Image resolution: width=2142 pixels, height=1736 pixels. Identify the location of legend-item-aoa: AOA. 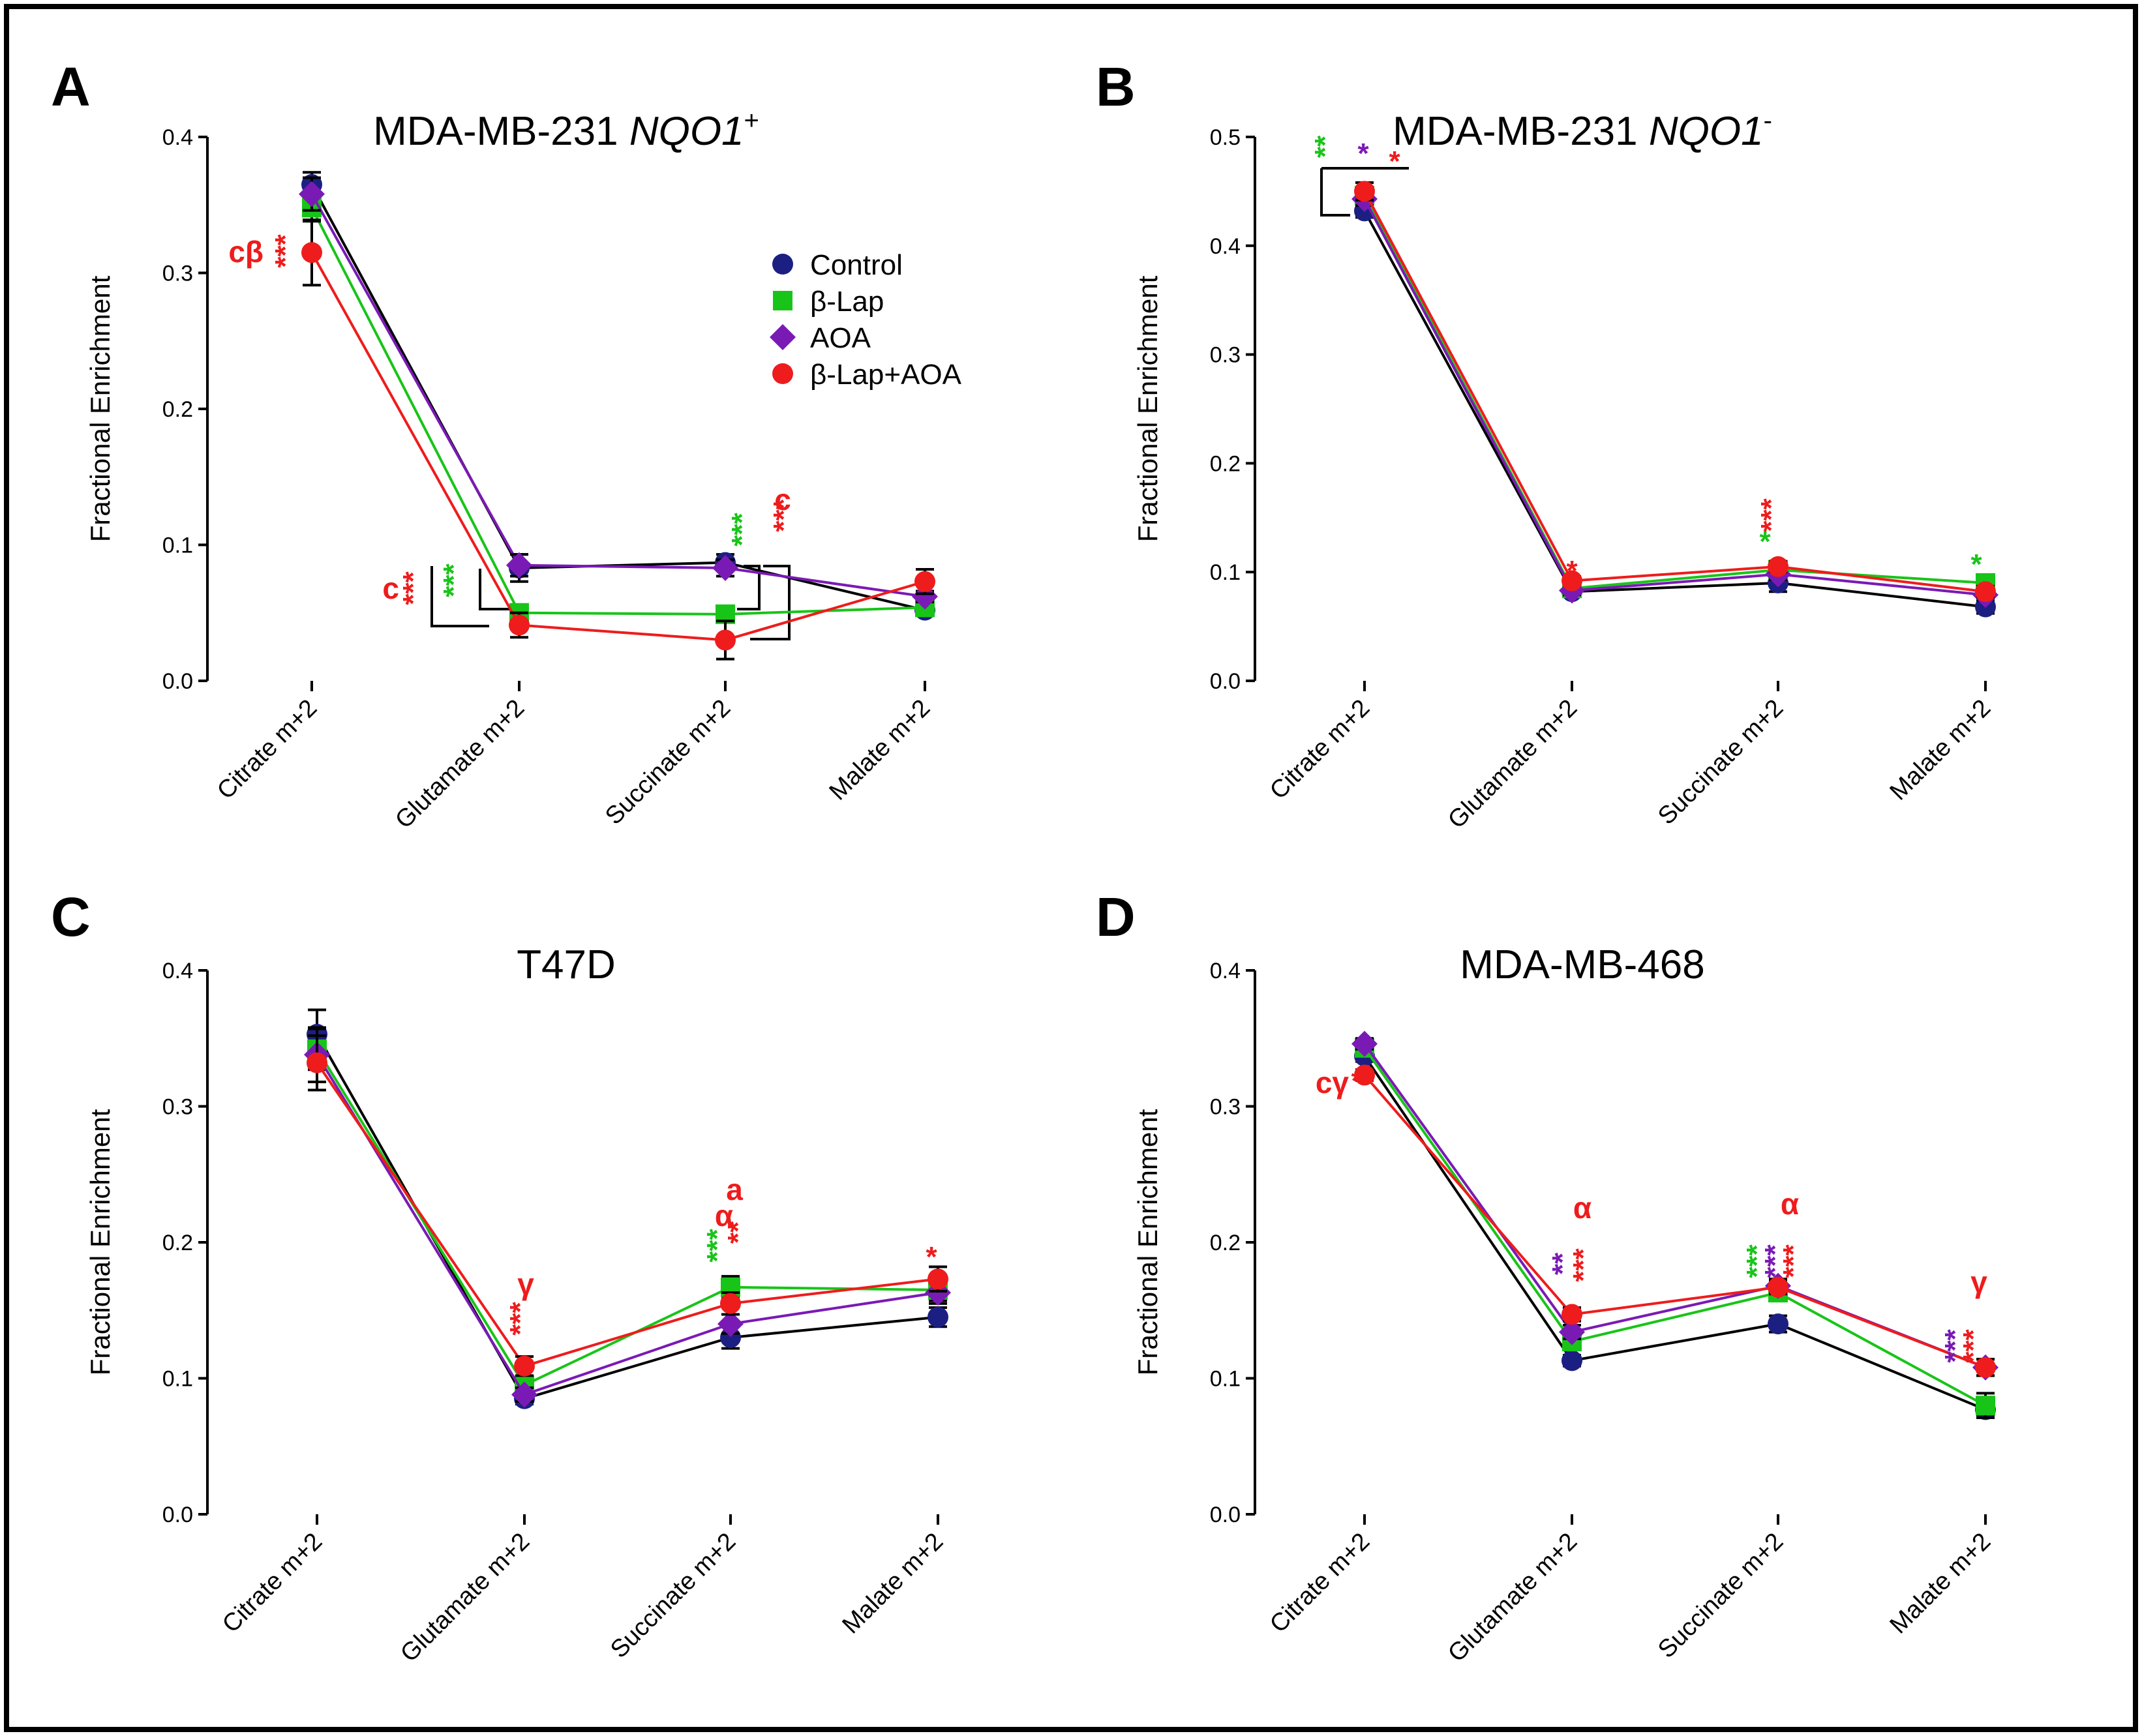
(821, 338).